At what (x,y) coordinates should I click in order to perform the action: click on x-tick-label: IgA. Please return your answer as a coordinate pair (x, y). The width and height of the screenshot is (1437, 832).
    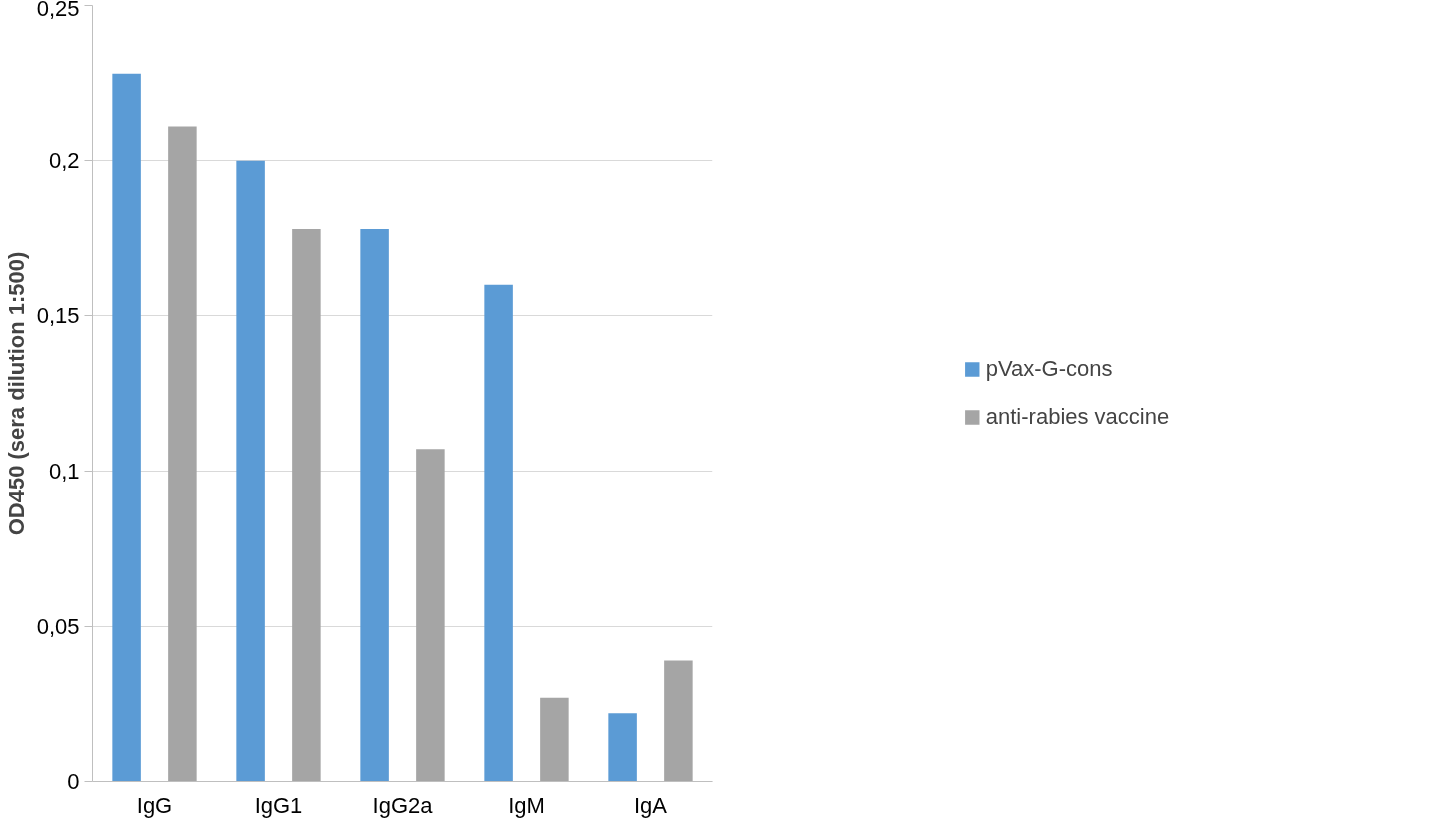
    Looking at the image, I should click on (650, 805).